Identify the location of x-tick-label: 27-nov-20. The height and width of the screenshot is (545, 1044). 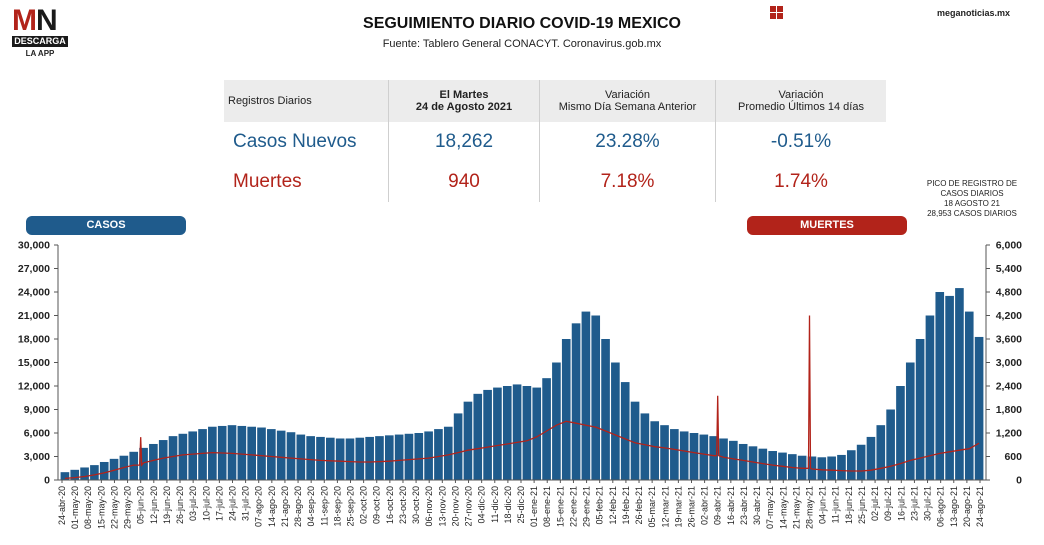
(469, 506).